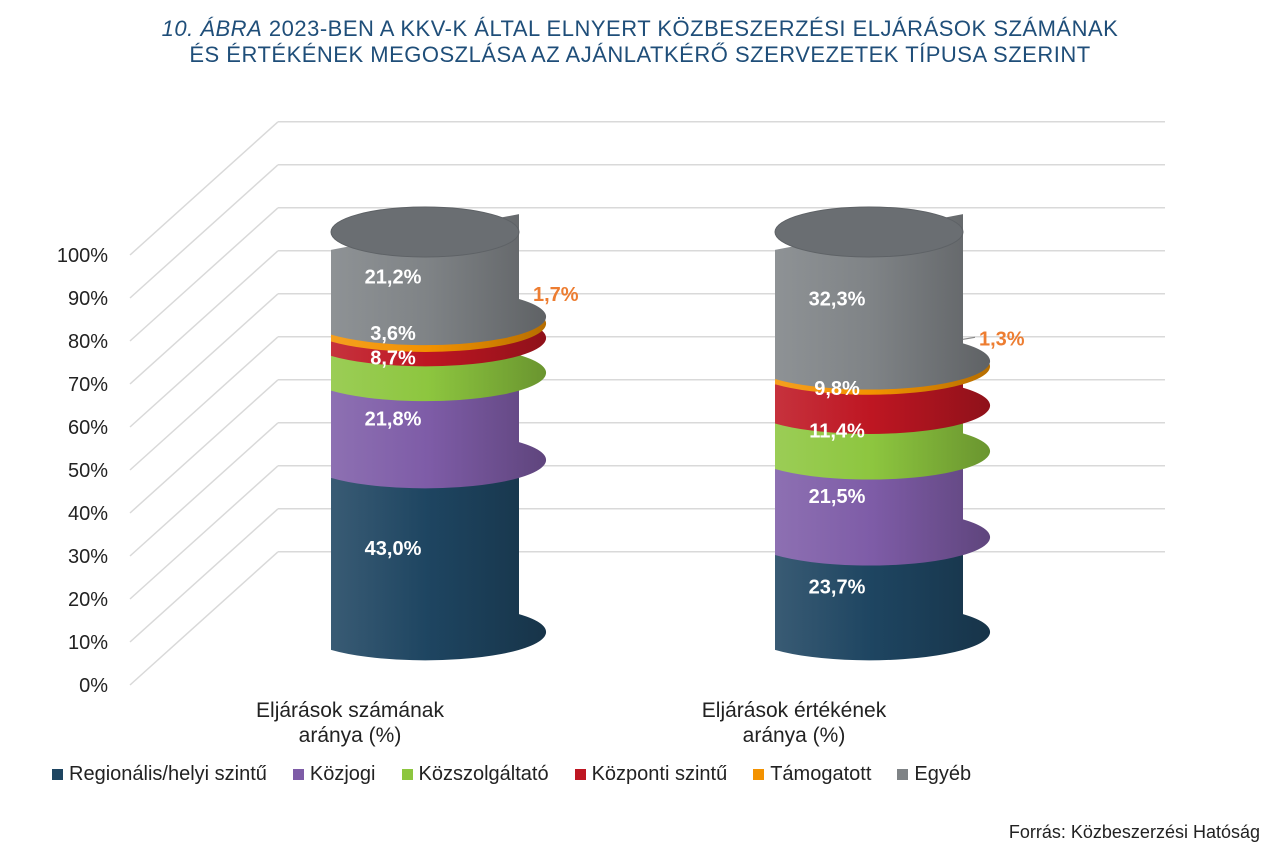 The width and height of the screenshot is (1280, 866). What do you see at coordinates (483, 774) in the screenshot?
I see `legend-label: Közszolgáltató` at bounding box center [483, 774].